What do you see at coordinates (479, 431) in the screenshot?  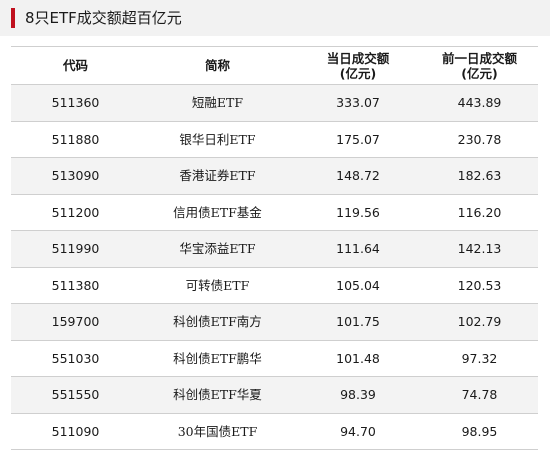 I see `row-prev-volume: 98.95` at bounding box center [479, 431].